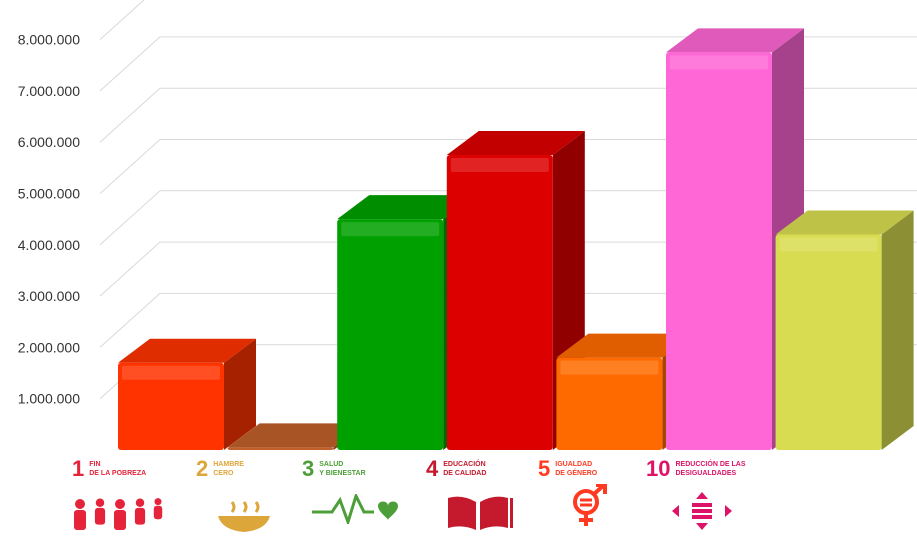 The height and width of the screenshot is (539, 917). What do you see at coordinates (49, 40) in the screenshot?
I see `y-tick-label: 8.000.000` at bounding box center [49, 40].